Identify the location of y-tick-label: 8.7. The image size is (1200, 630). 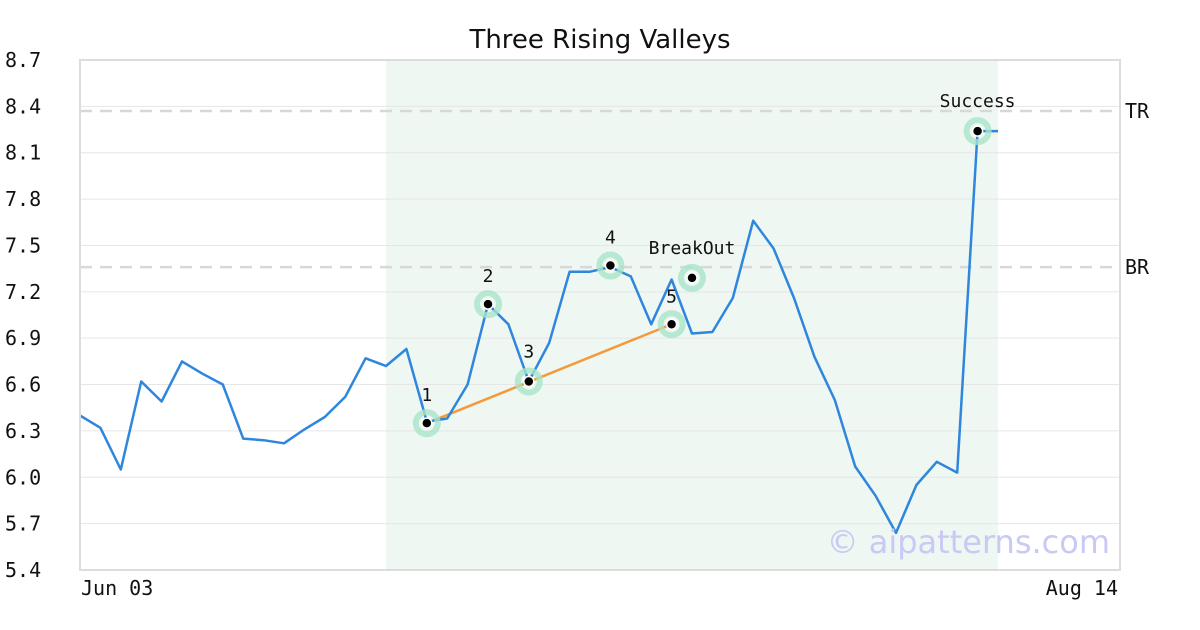
(23, 60).